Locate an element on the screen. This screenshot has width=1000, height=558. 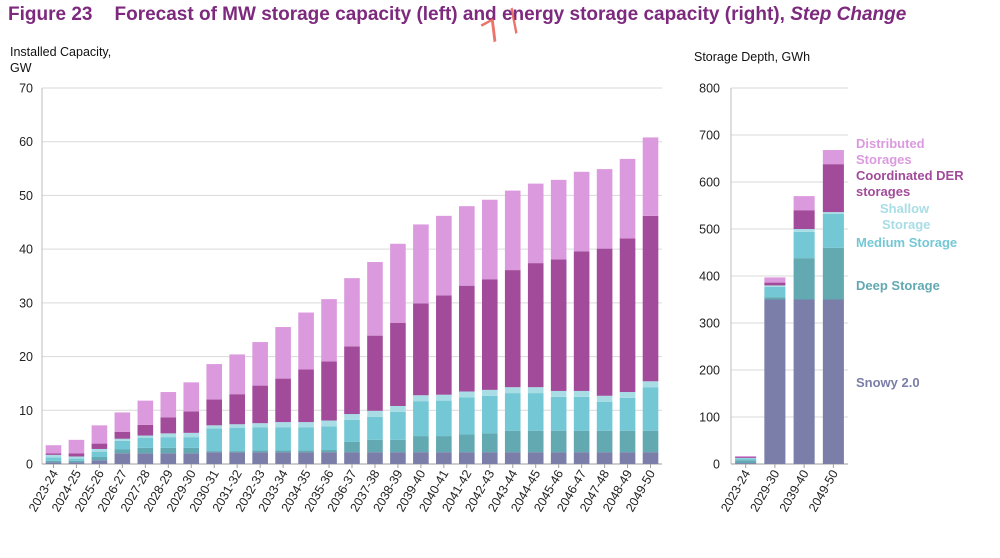
gwh-y-tick-label: 500 is located at coordinates (709, 230).